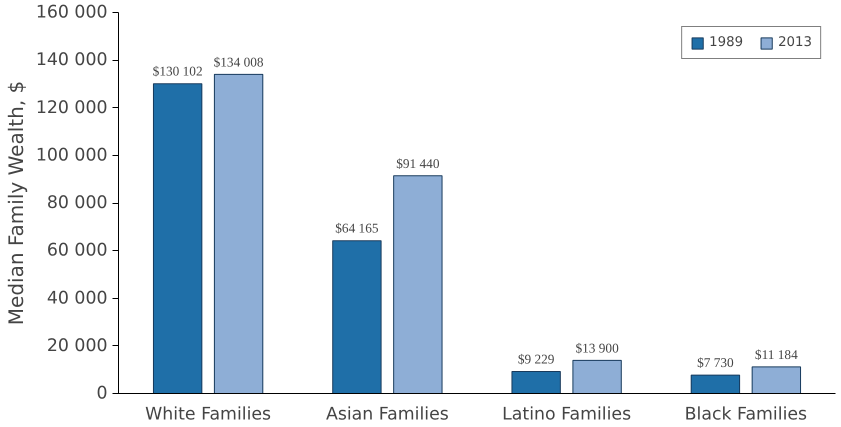 The height and width of the screenshot is (427, 841). What do you see at coordinates (77, 250) in the screenshot?
I see `y-tick-label: 60 000` at bounding box center [77, 250].